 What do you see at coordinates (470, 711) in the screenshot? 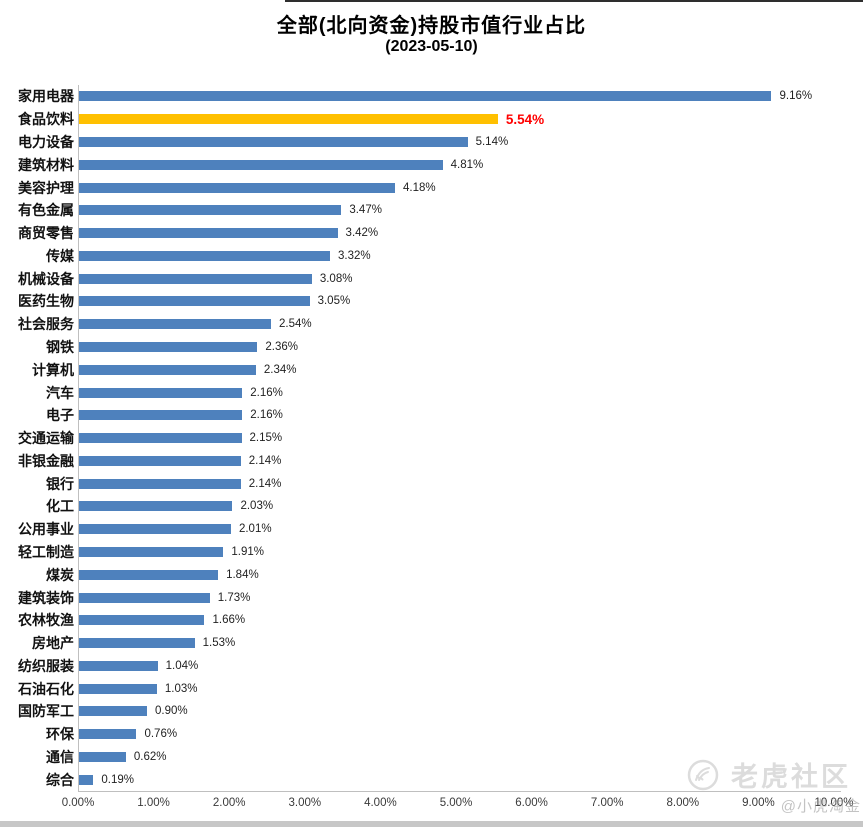
I see `bar-track: 0.90%` at bounding box center [470, 711].